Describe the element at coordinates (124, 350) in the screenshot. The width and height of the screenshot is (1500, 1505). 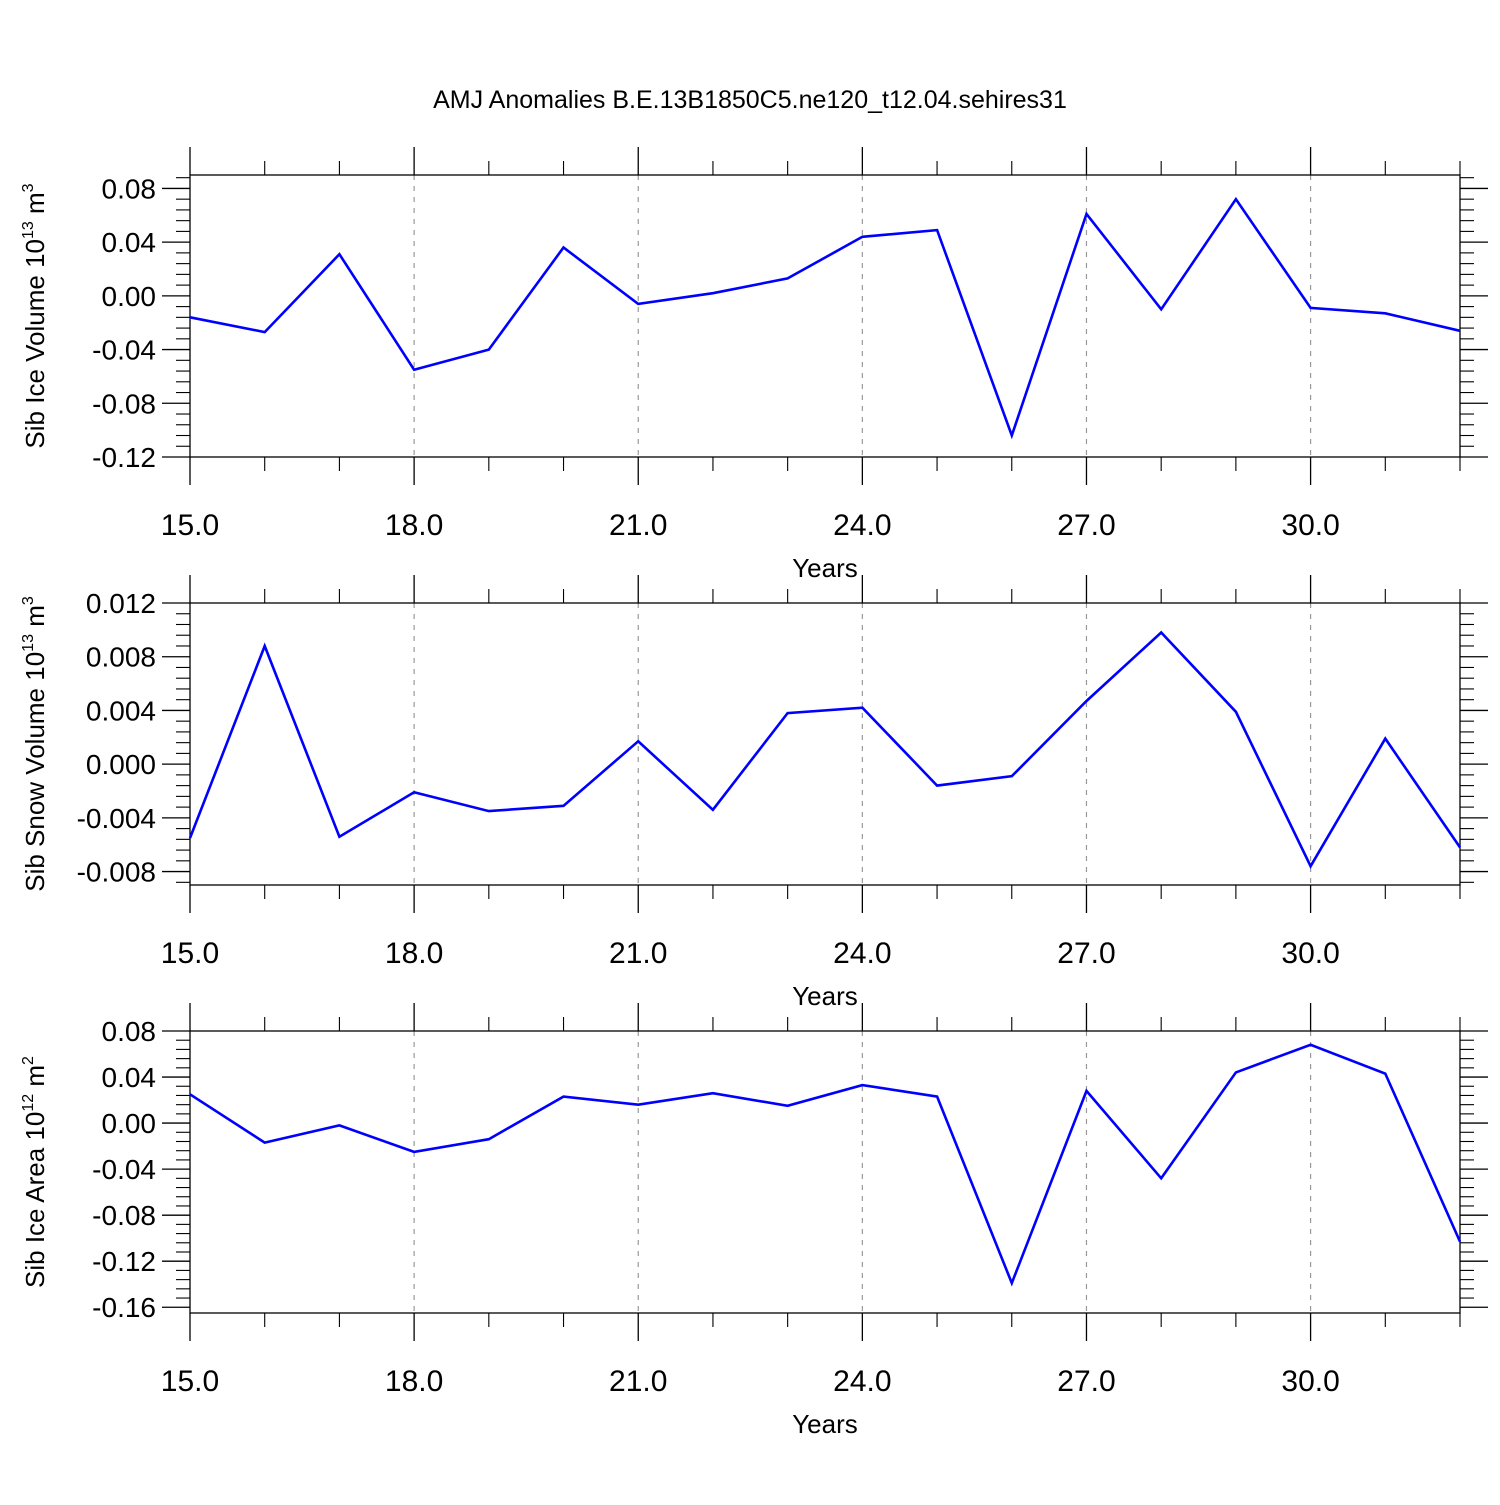
I see `panel-1-y-tick-label: -0.04` at that location.